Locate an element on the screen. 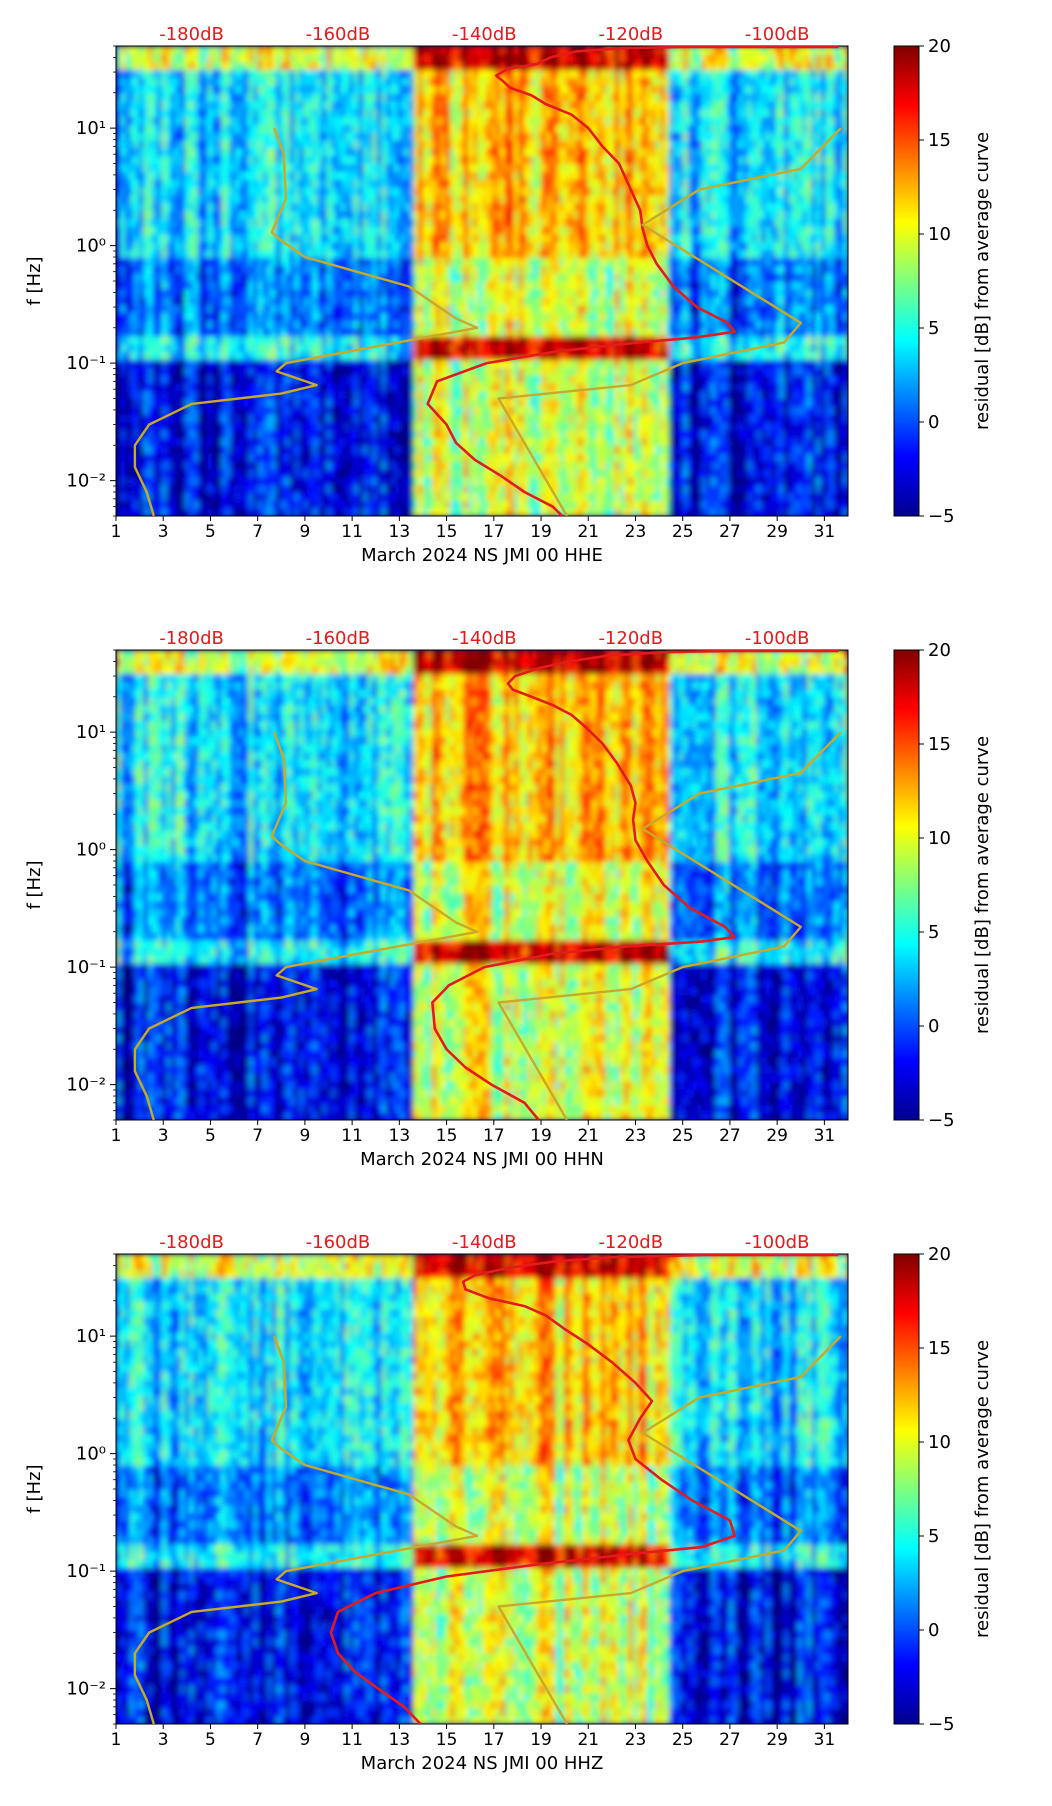  x-axis-label: March 2024 NS JMI 00 HHZ is located at coordinates (482, 1763).